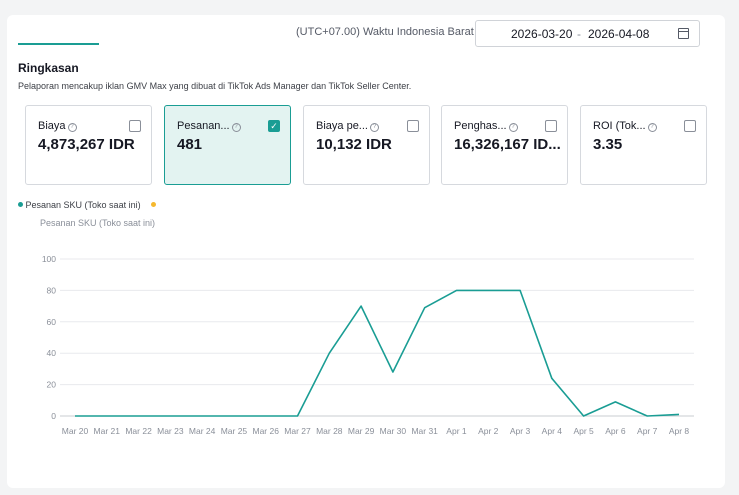  I want to click on metric-label: ROI (Tok...?, so click(625, 126).